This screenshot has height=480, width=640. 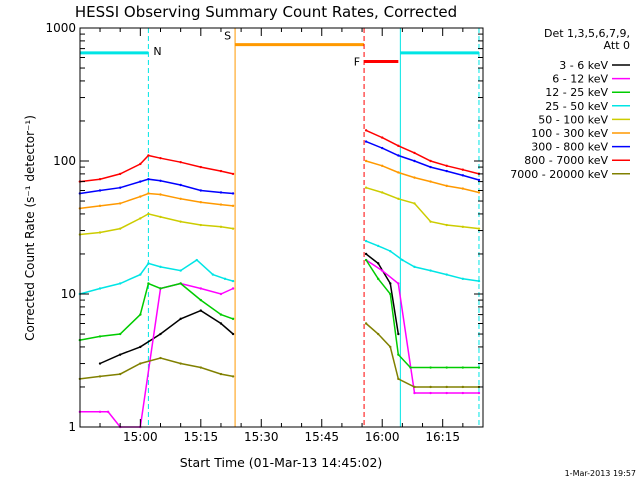 What do you see at coordinates (587, 33) in the screenshot?
I see `legend-title: Det 1,3,5,6,7,9,` at bounding box center [587, 33].